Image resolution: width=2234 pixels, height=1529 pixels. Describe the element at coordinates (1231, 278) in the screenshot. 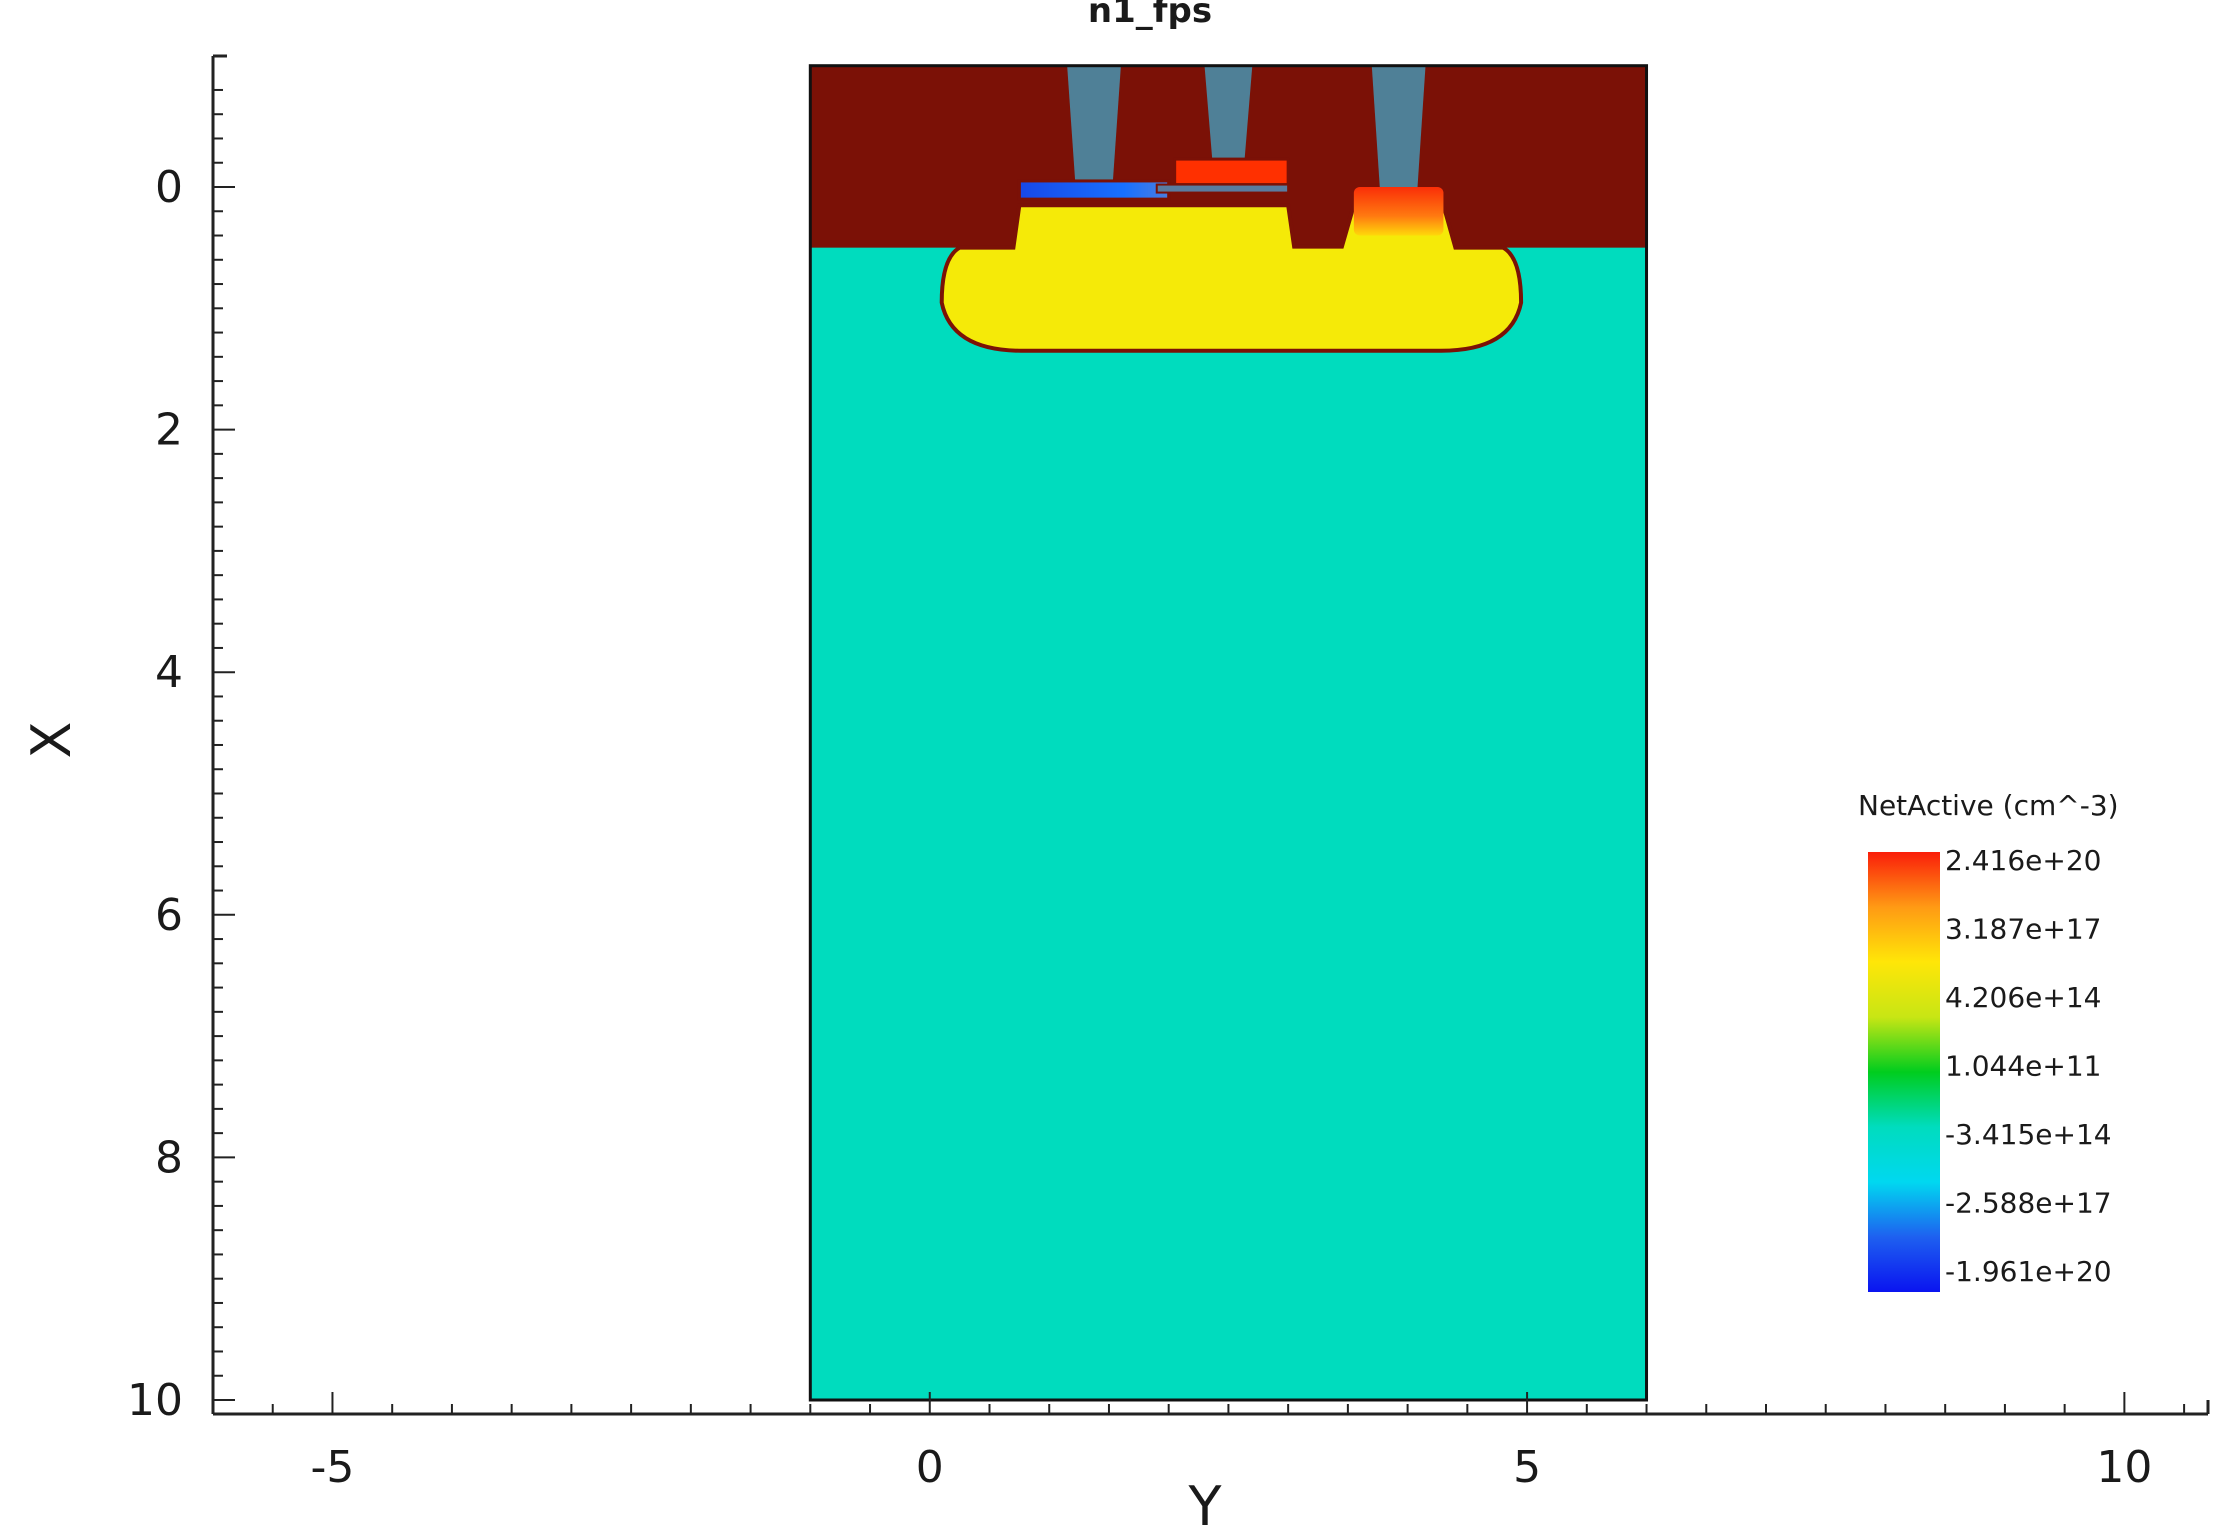

I see `p-well-region` at that location.